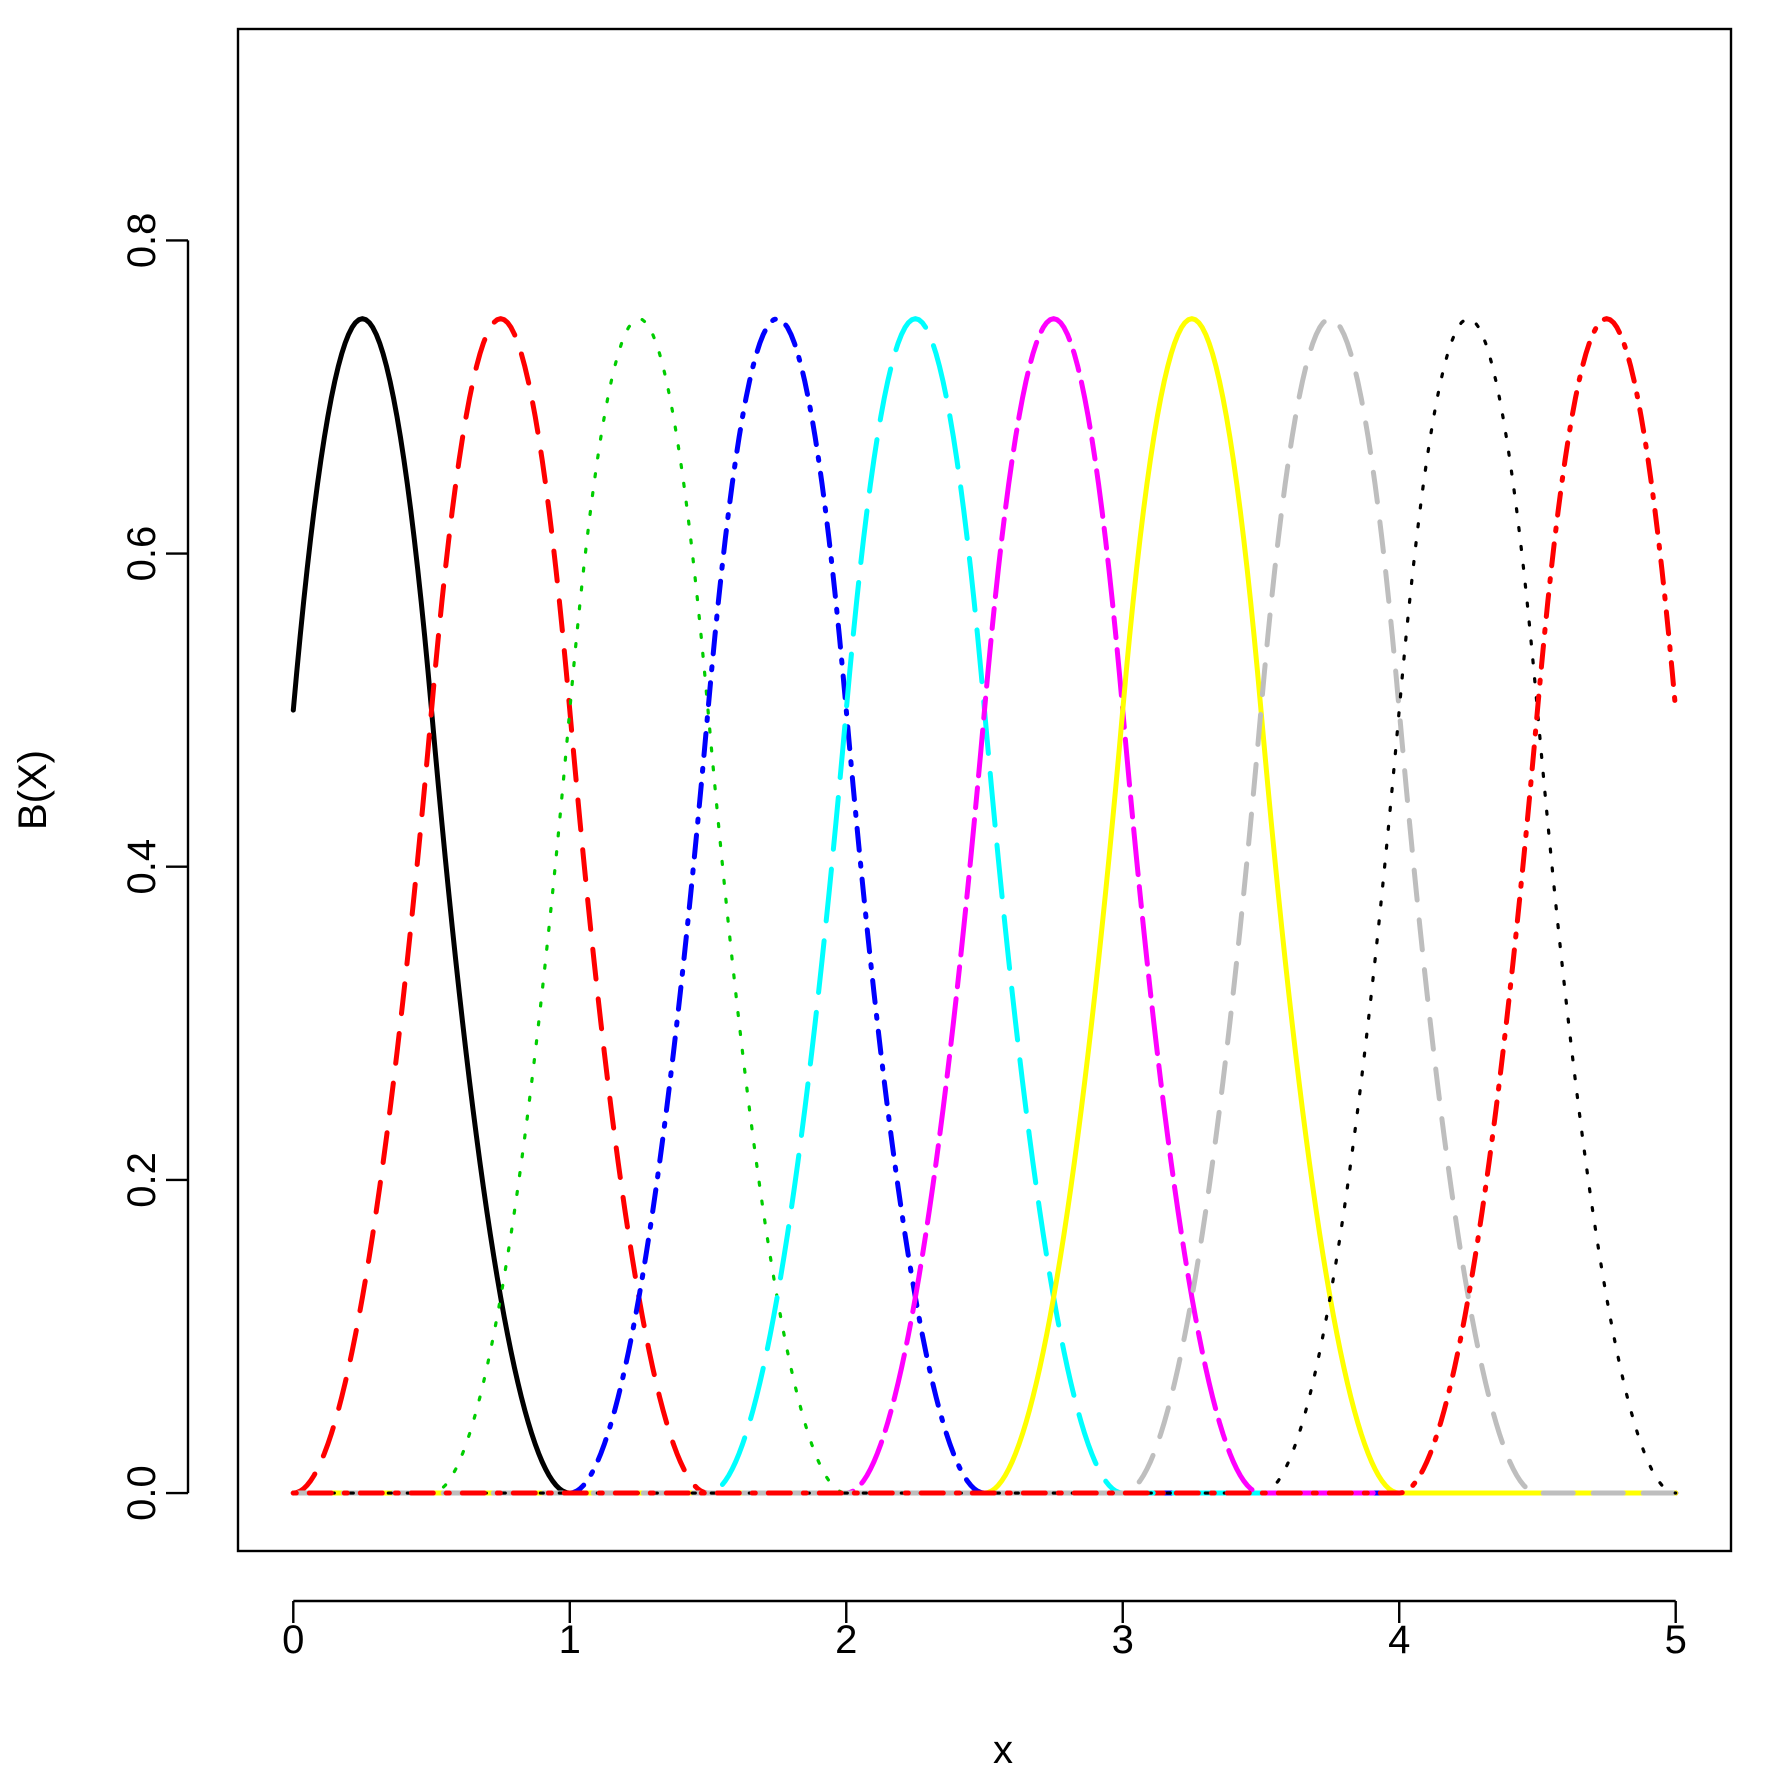 The height and width of the screenshot is (1773, 1781). What do you see at coordinates (142, 1180) in the screenshot?
I see `y-tick-label: 0.2` at bounding box center [142, 1180].